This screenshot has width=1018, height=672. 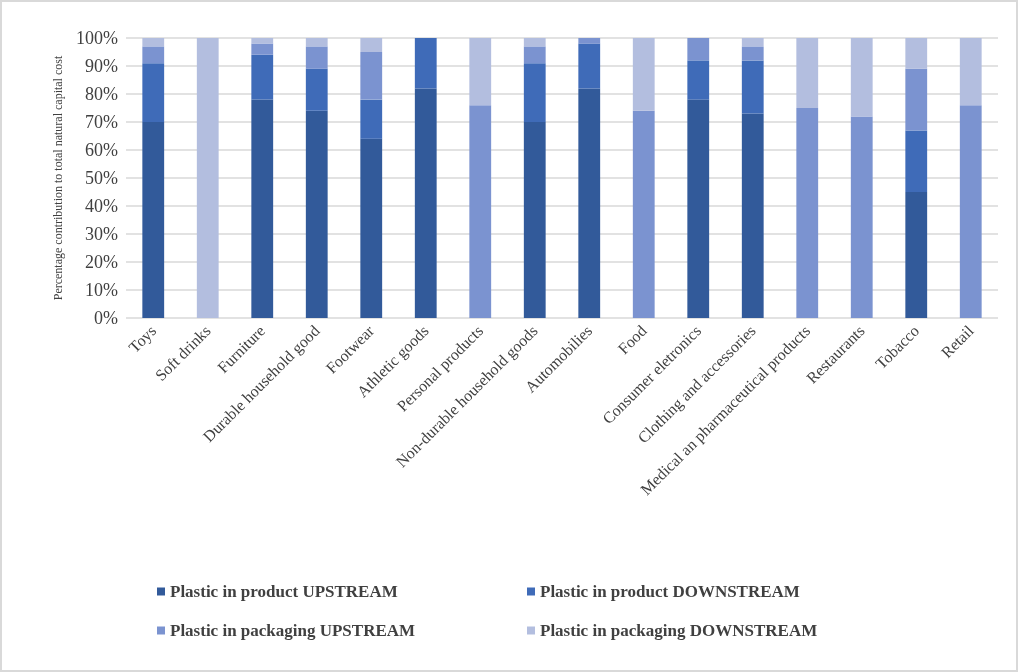 What do you see at coordinates (670, 591) in the screenshot?
I see `legend-label: Plastic in product DOWNSTREAM` at bounding box center [670, 591].